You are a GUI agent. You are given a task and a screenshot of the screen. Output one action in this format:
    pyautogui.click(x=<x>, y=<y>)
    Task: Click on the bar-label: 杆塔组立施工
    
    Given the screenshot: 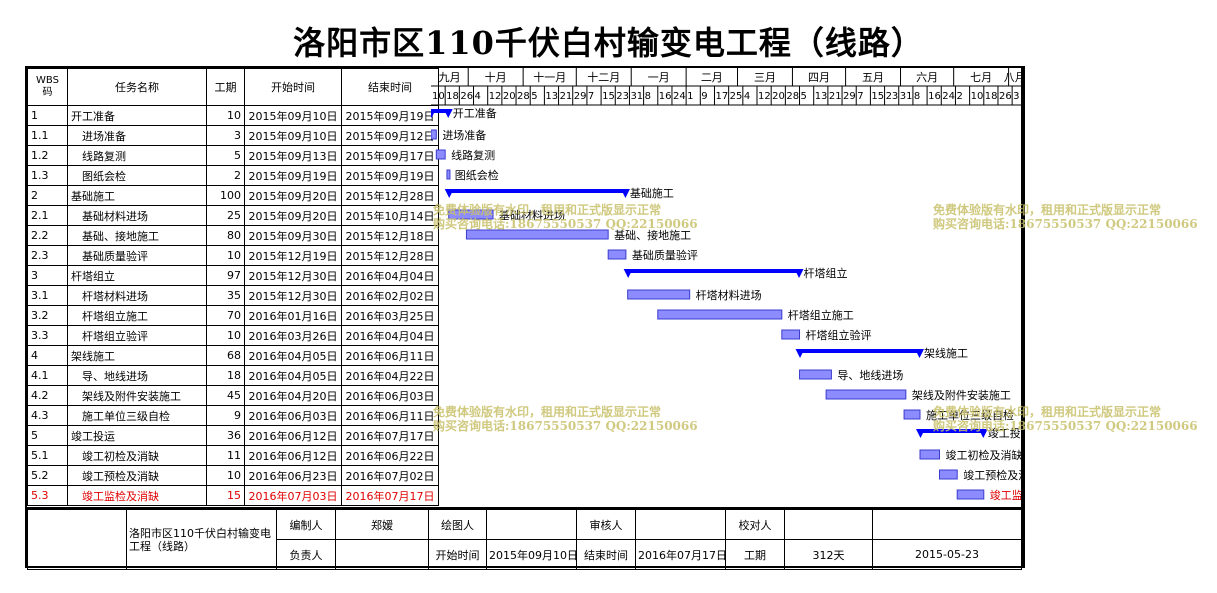 What is the action you would take?
    pyautogui.click(x=821, y=315)
    